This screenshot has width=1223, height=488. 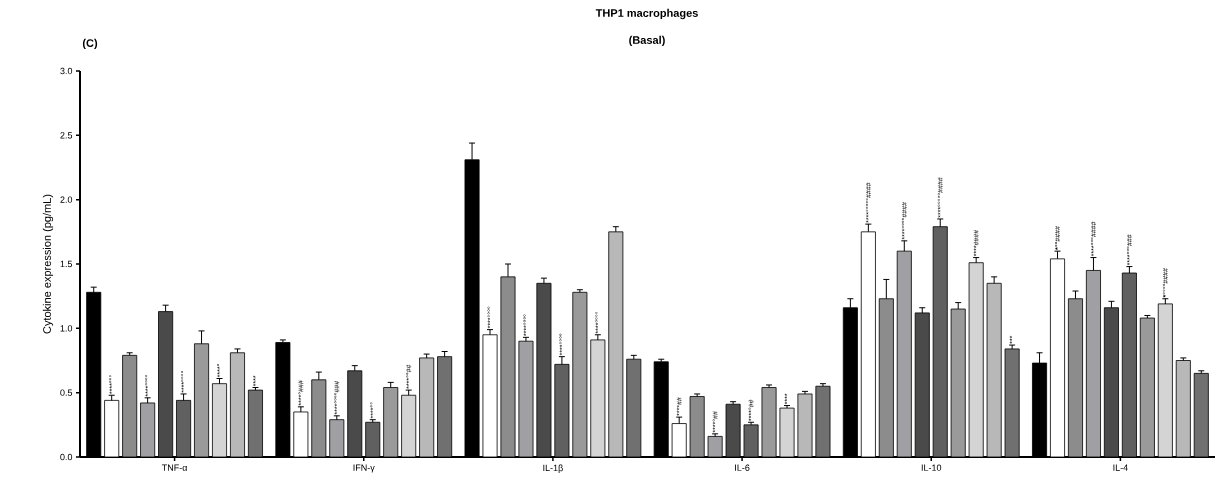 I want to click on text: (C), so click(x=90, y=44).